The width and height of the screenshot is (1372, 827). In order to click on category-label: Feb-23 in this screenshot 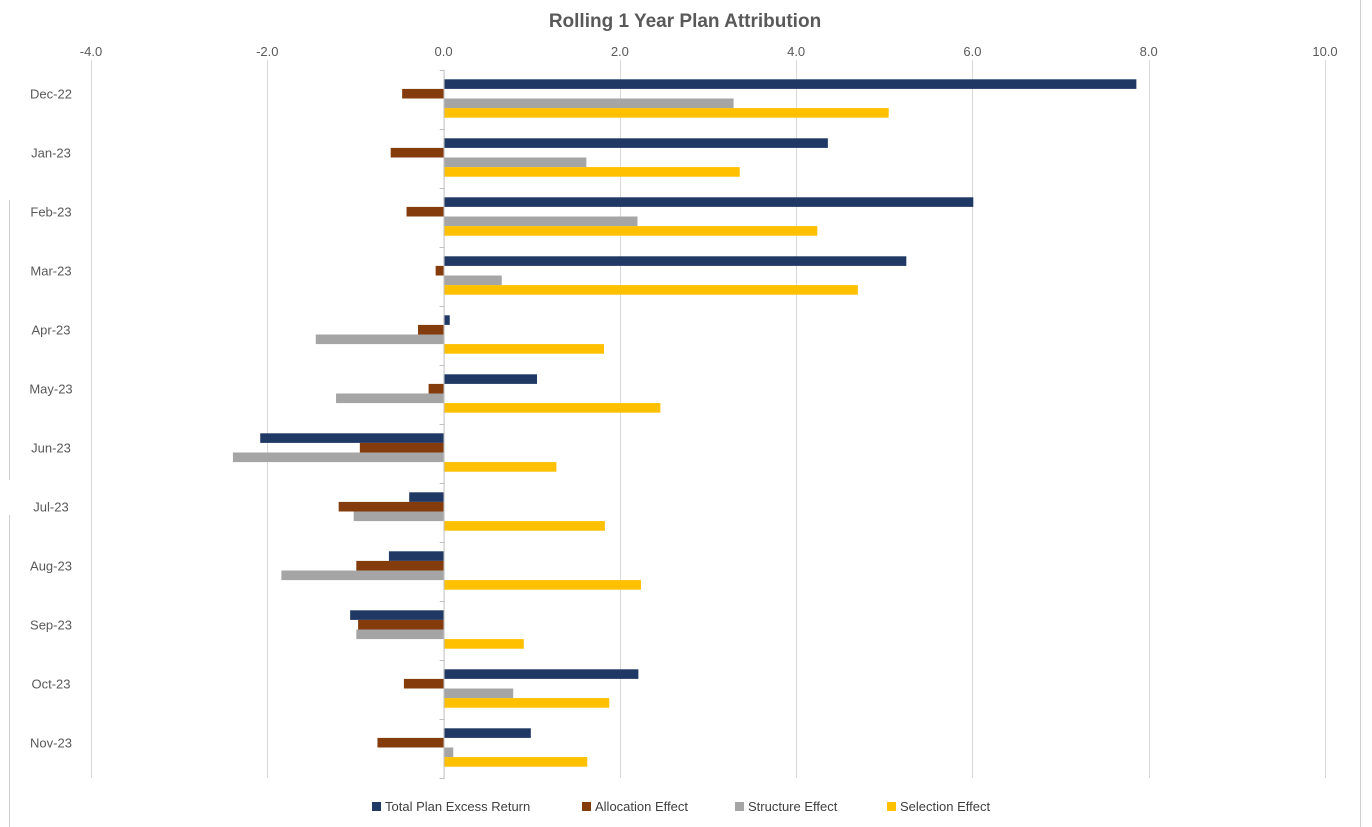, I will do `click(50, 212)`.